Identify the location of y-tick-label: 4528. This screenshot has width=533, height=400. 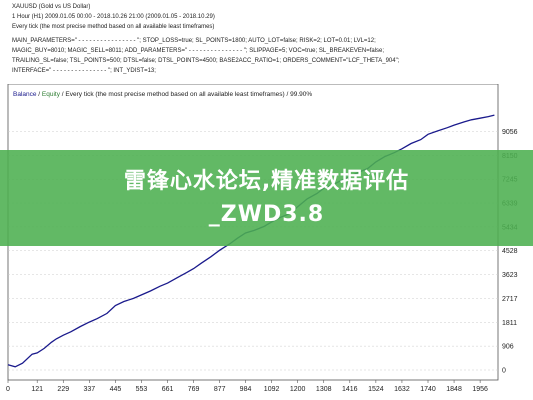
(510, 251).